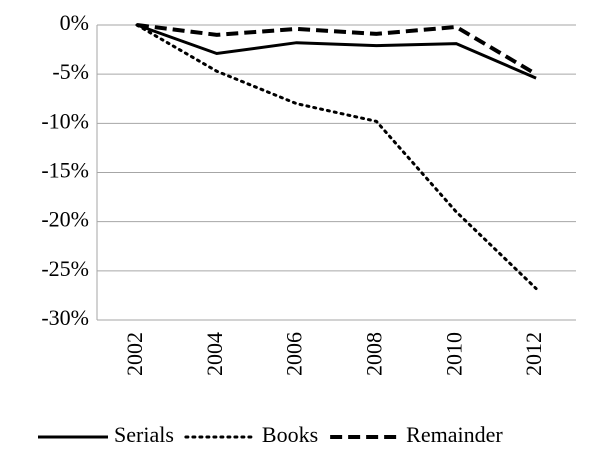  Describe the element at coordinates (294, 354) in the screenshot. I see `x-tick-label: 2006` at that location.